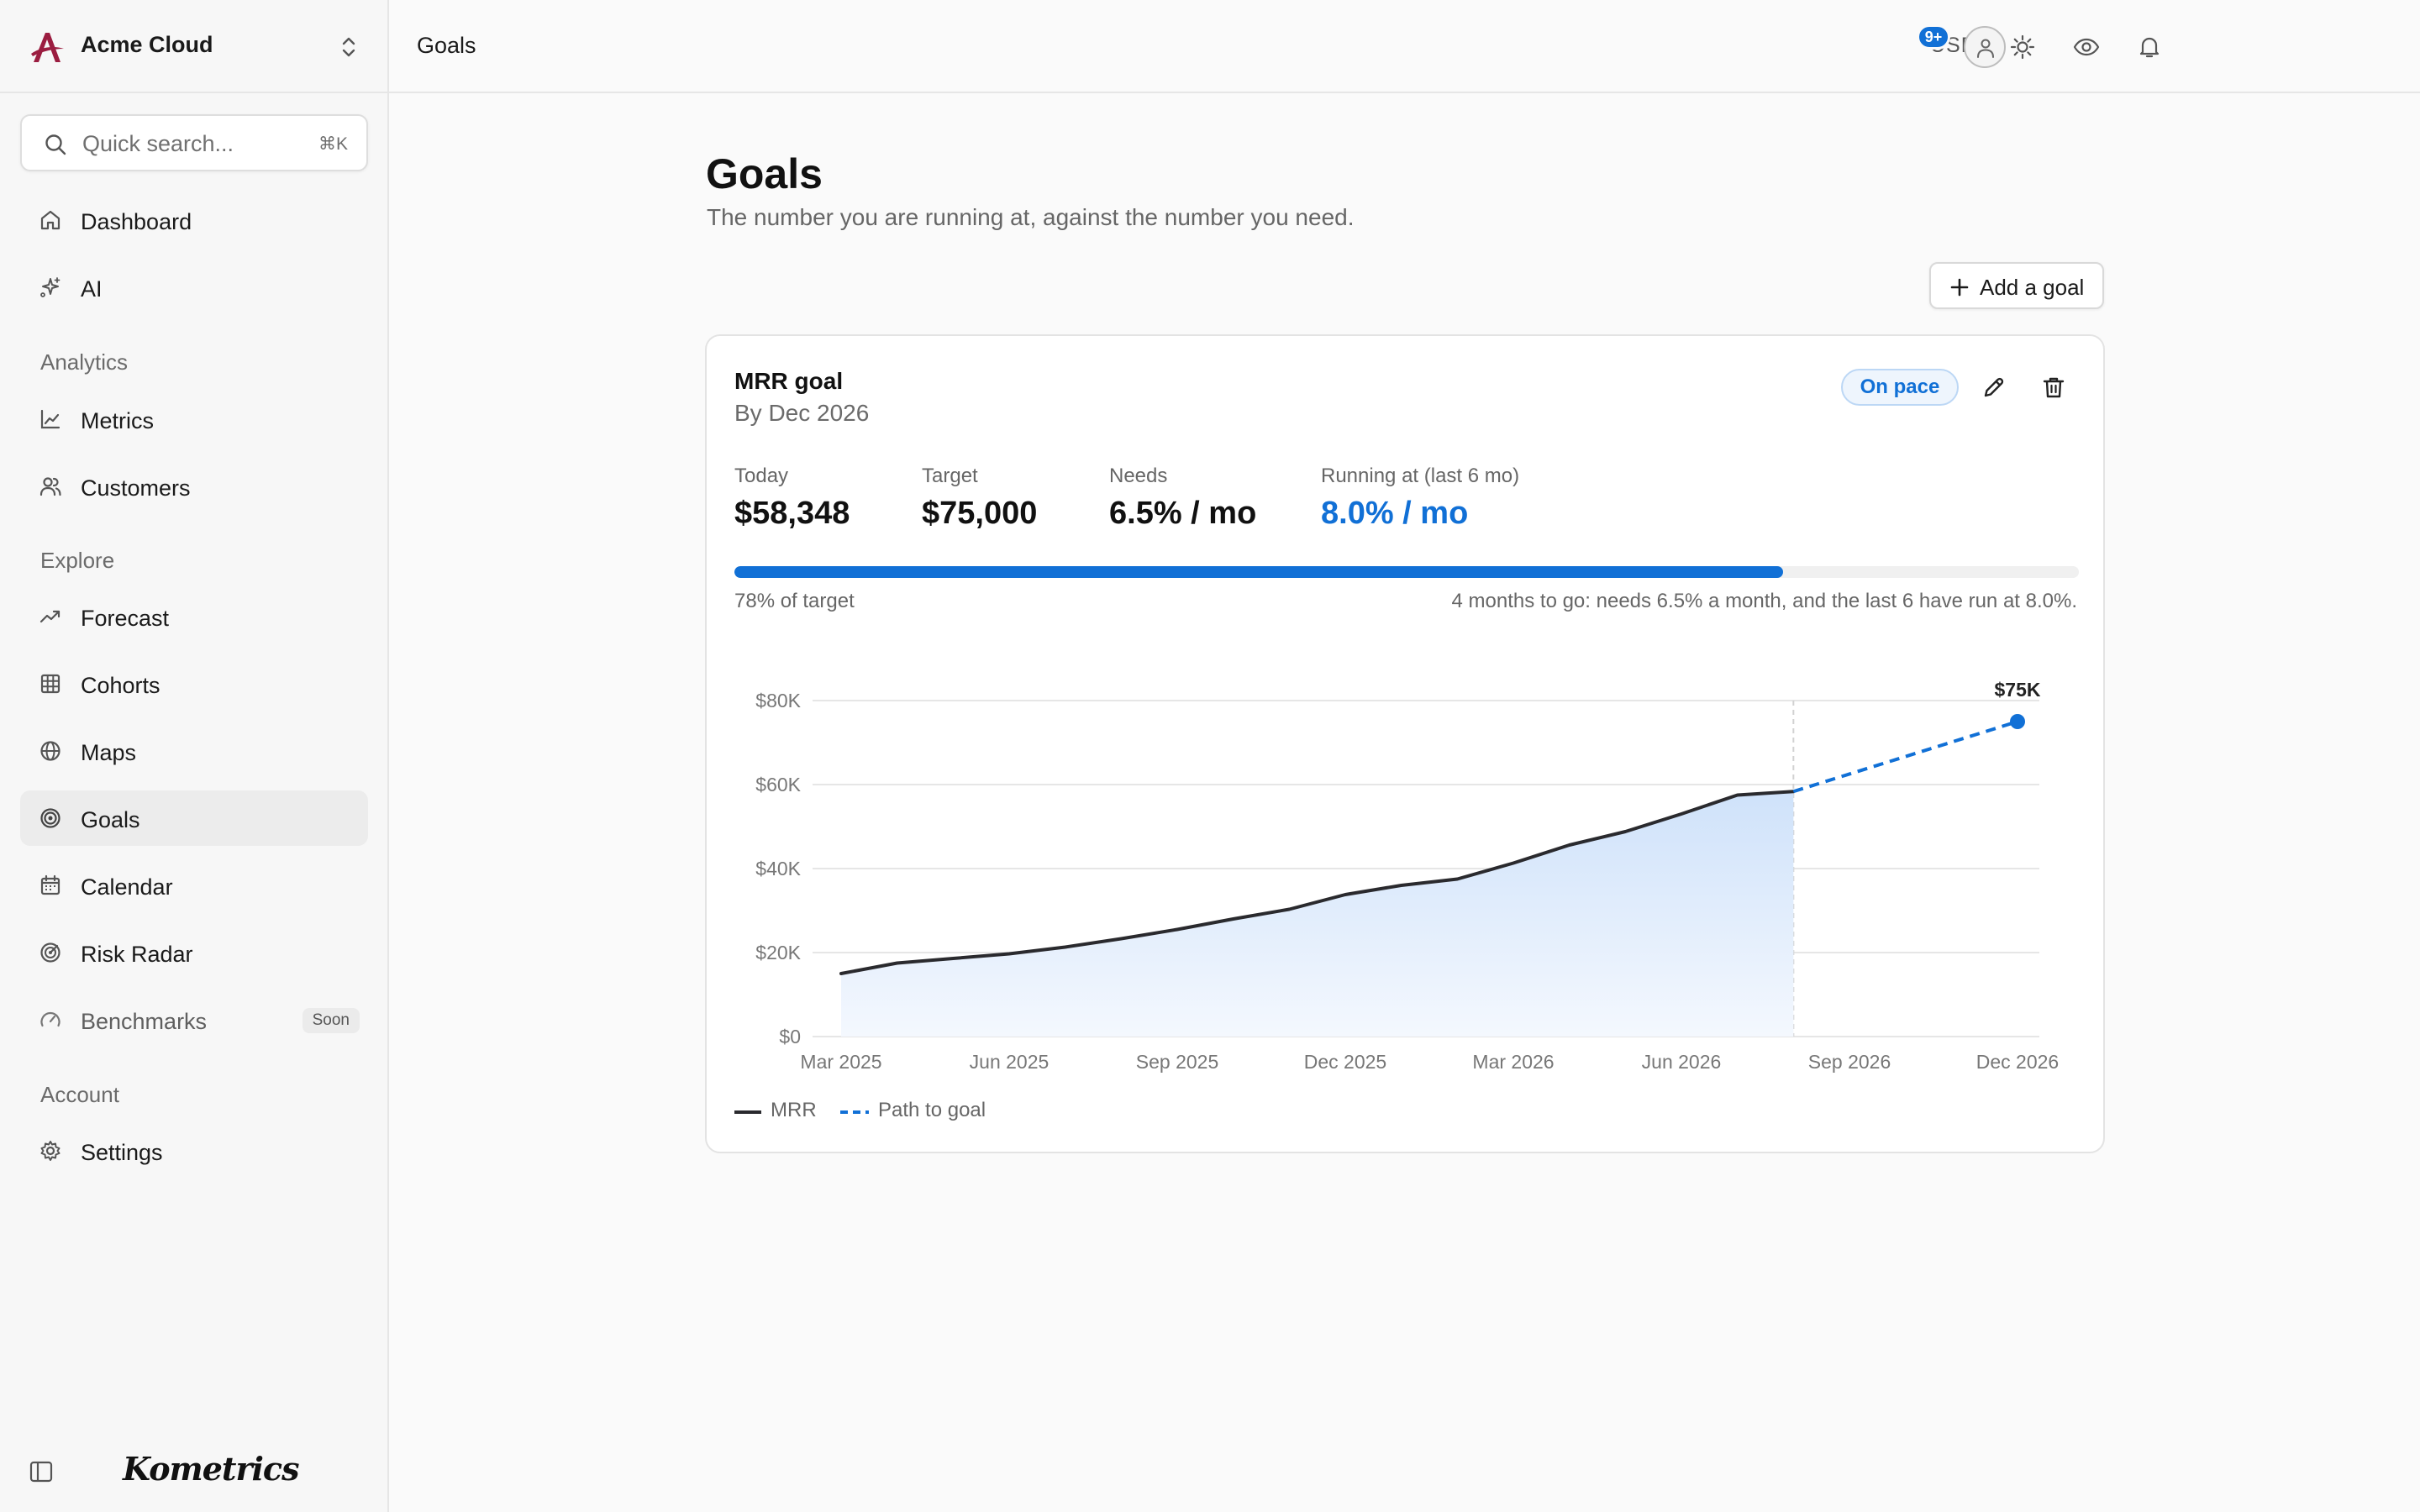  What do you see at coordinates (1420, 476) in the screenshot?
I see `stat-running-label: Running at (last 6 mo)` at bounding box center [1420, 476].